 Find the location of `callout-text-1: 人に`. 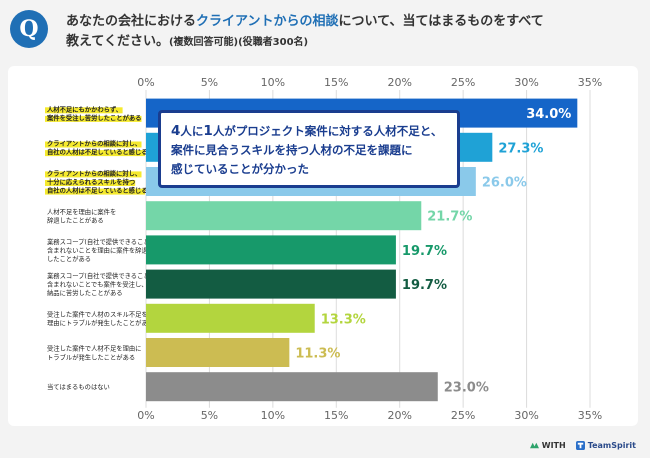

callout-text-1: 人に is located at coordinates (192, 131).